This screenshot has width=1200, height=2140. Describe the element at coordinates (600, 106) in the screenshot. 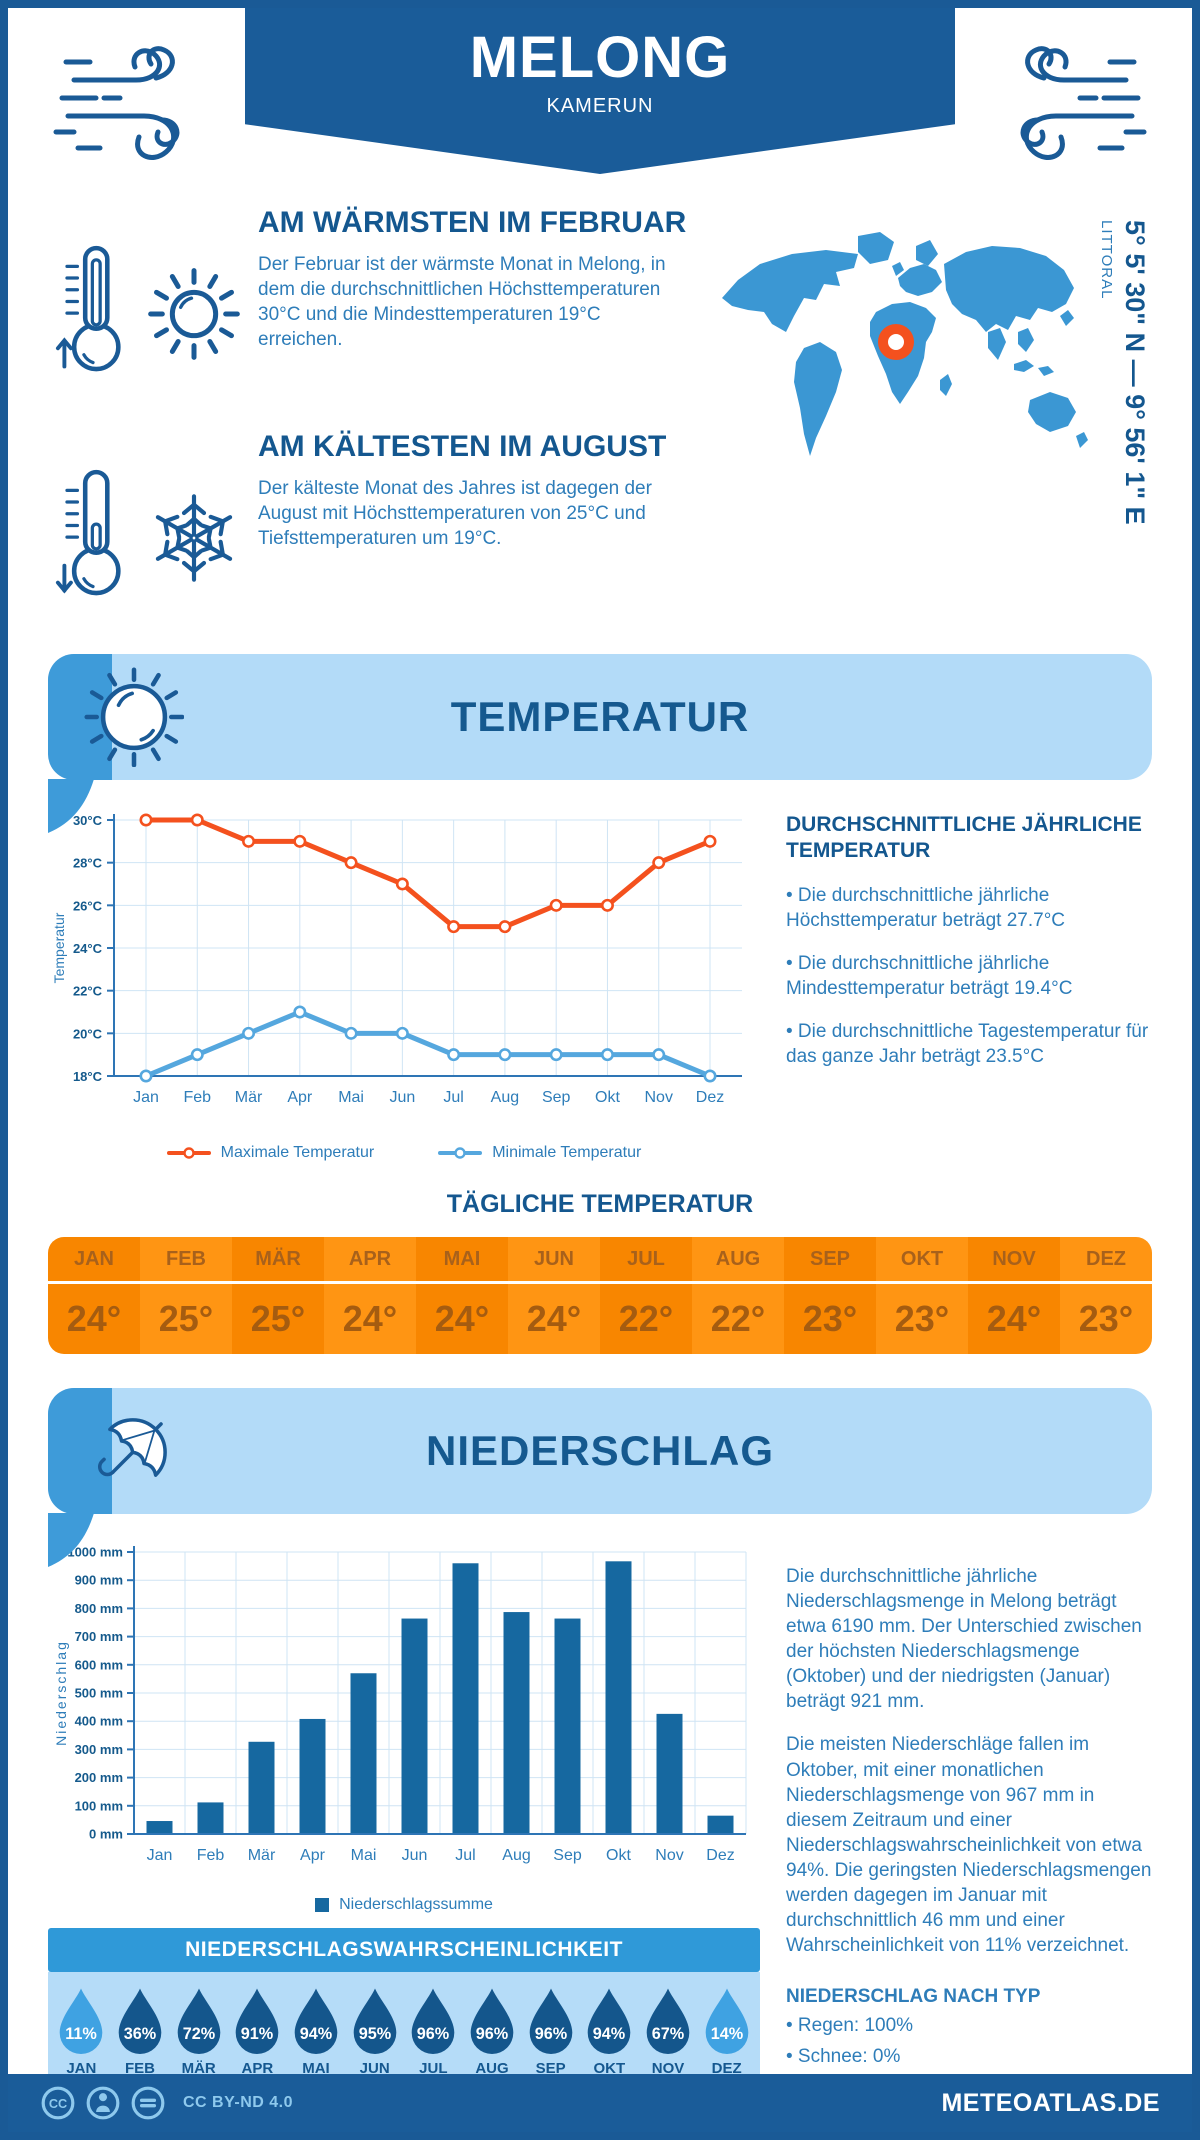

I see `page-subtitle: KAMERUN` at that location.